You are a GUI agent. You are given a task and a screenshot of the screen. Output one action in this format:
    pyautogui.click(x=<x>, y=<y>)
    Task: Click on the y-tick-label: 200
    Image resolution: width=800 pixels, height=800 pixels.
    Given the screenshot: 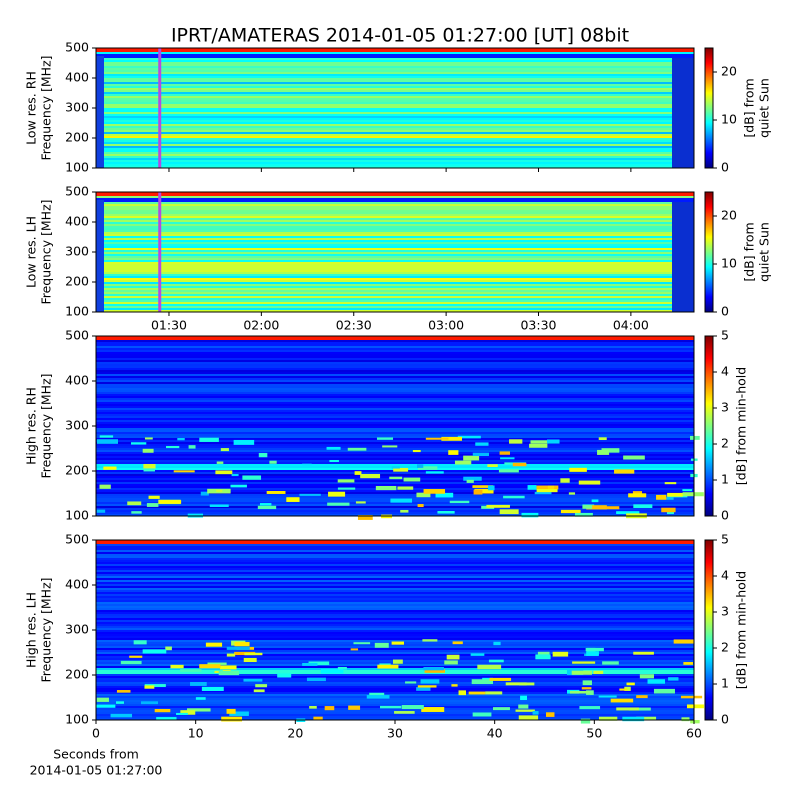 What is the action you would take?
    pyautogui.click(x=77, y=137)
    